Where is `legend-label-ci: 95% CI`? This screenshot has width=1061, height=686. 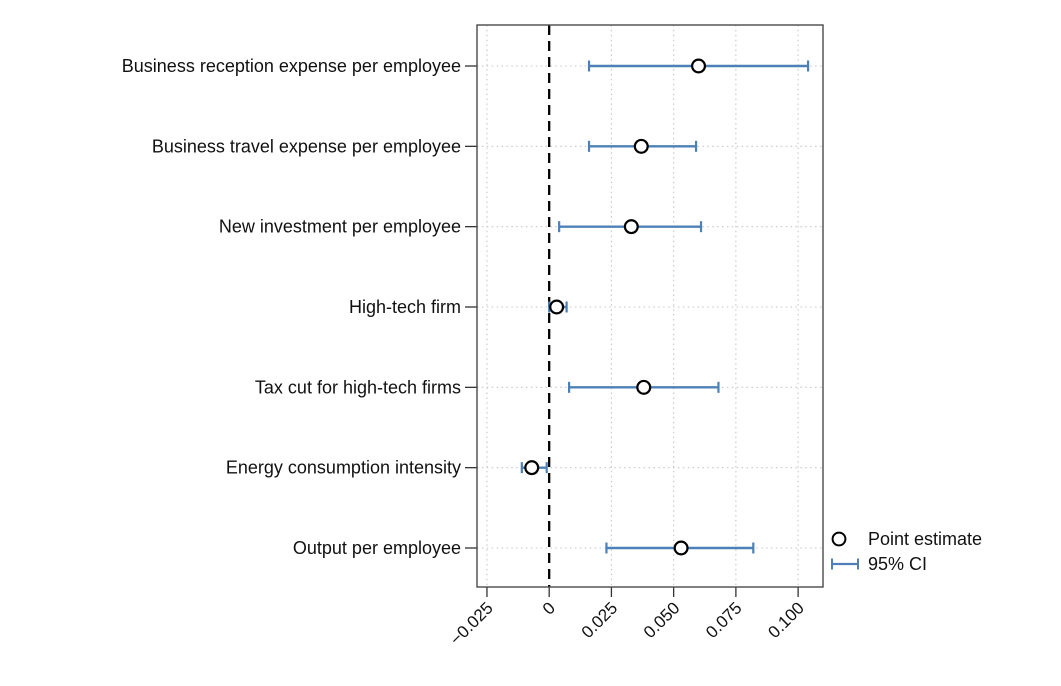
legend-label-ci: 95% CI is located at coordinates (898, 563).